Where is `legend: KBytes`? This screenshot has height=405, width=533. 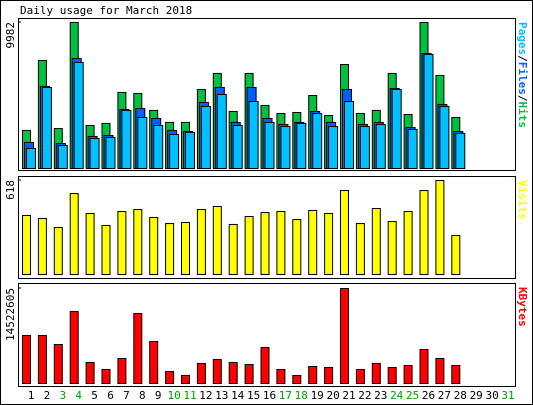 legend: KBytes is located at coordinates (522, 307).